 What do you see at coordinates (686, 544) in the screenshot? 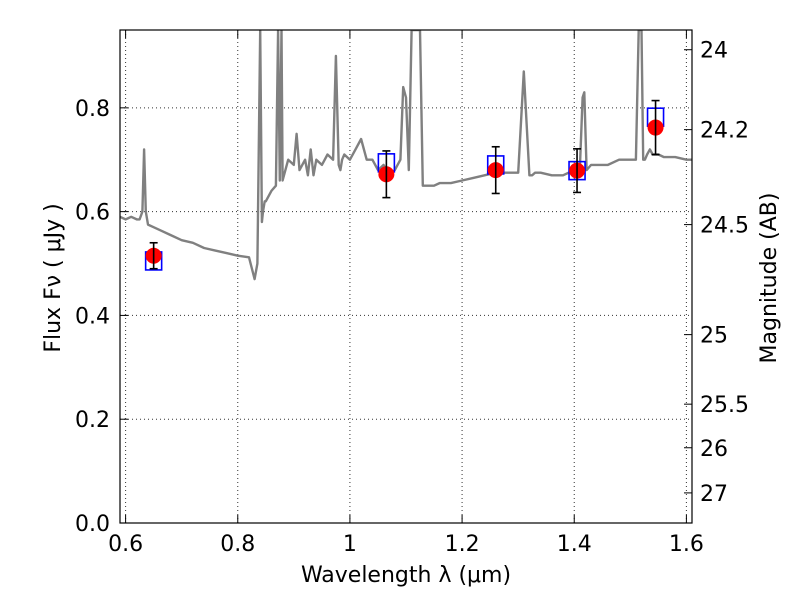
I see `x-tick-label: 1.6` at bounding box center [686, 544].